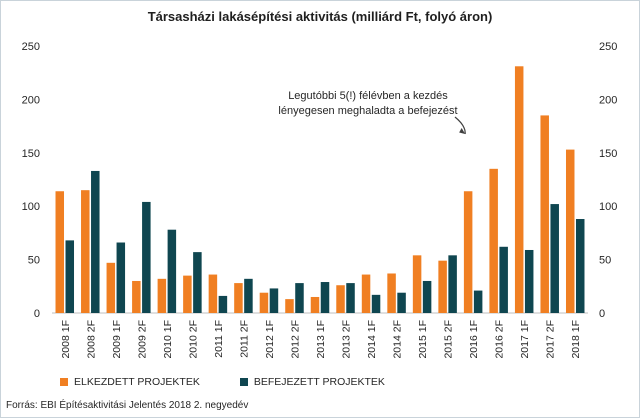 The image size is (640, 418). Describe the element at coordinates (551, 339) in the screenshot. I see `x-tick-label: 2017 2F` at that location.